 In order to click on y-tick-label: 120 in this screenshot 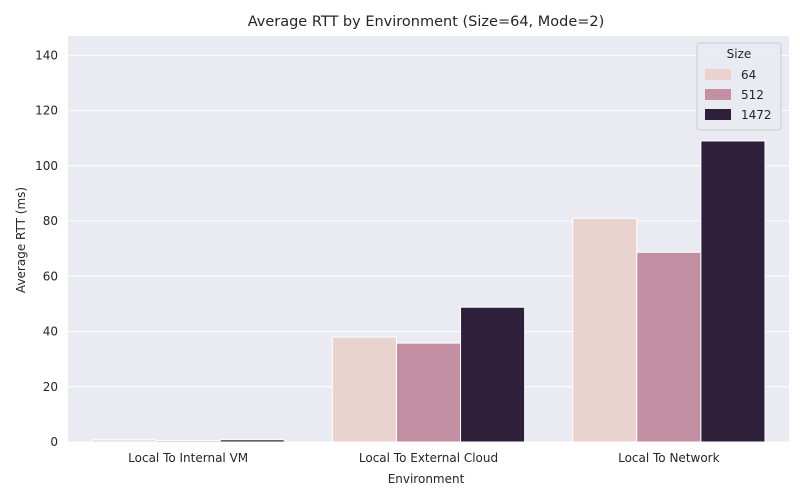, I will do `click(46, 111)`.